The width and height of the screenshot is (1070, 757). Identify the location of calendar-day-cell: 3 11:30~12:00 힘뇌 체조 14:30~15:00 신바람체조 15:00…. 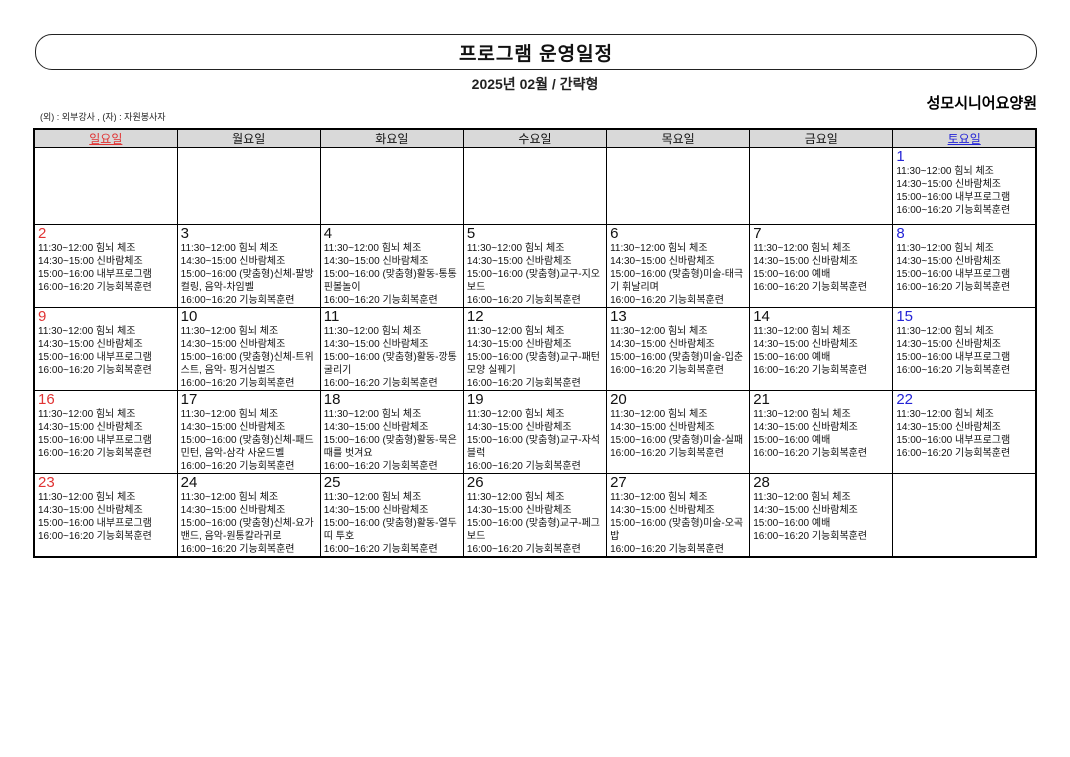
(248, 266).